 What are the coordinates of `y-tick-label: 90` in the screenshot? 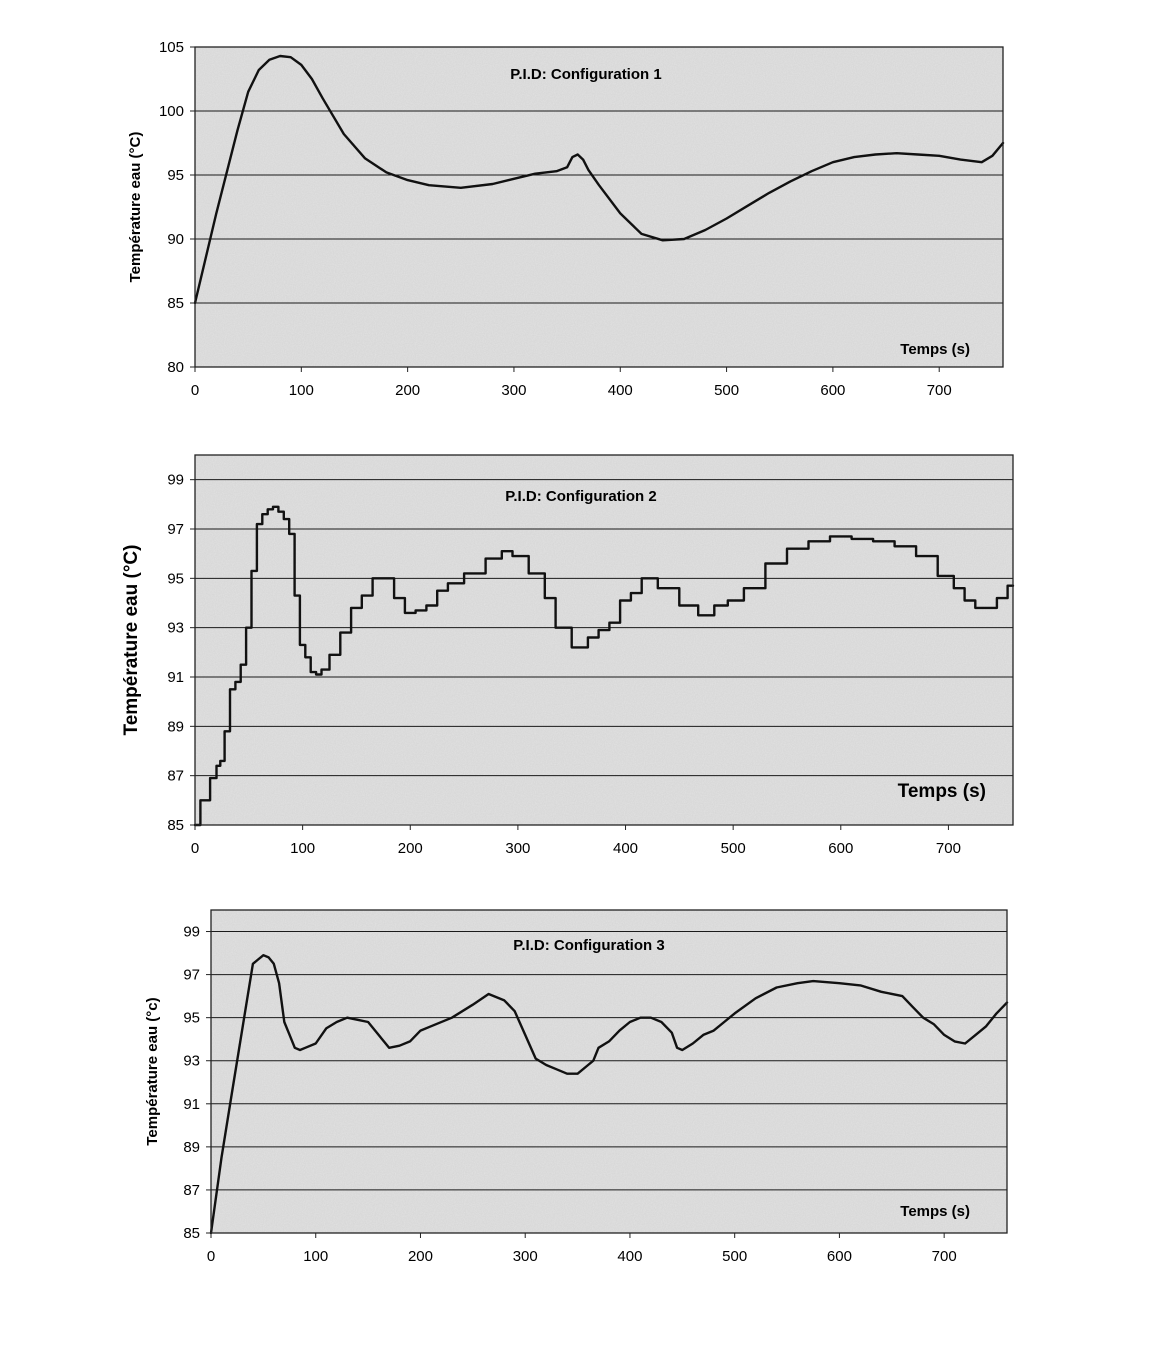 It's located at (175, 239).